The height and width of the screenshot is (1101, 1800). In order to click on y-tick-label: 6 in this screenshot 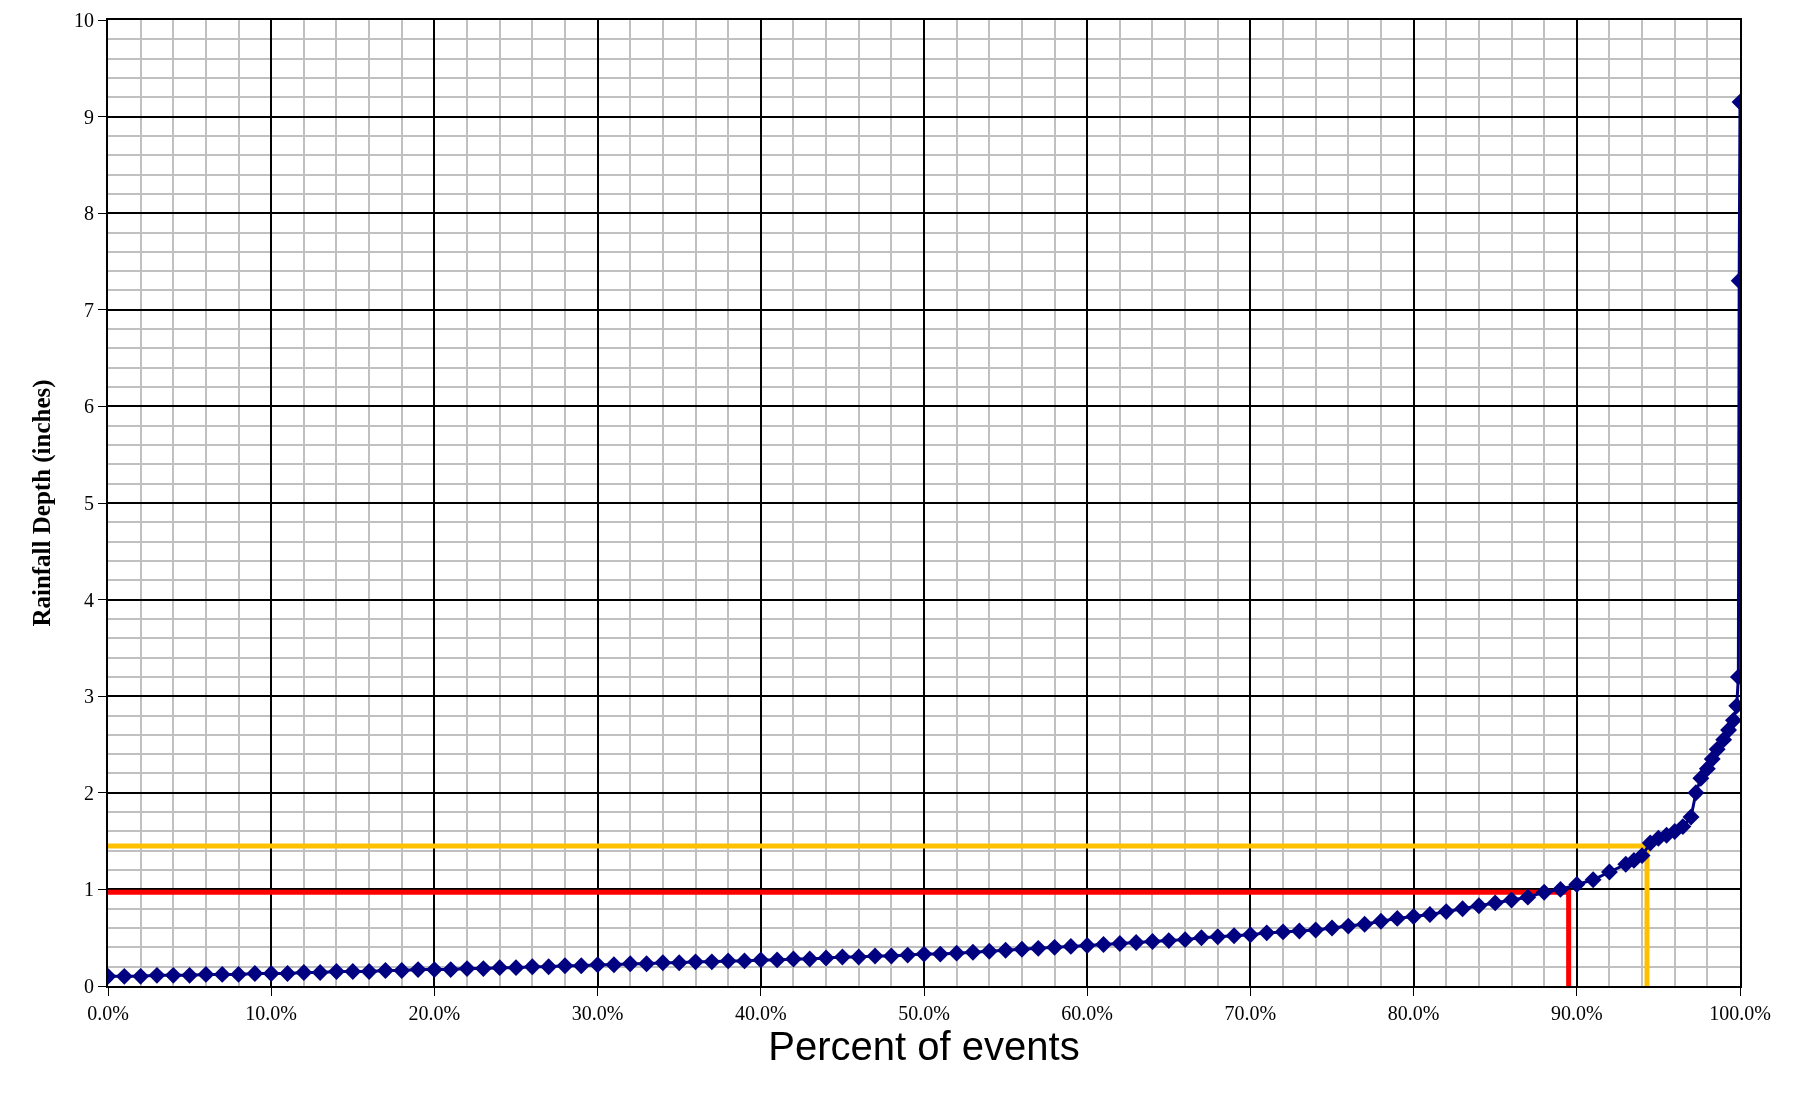, I will do `click(89, 406)`.